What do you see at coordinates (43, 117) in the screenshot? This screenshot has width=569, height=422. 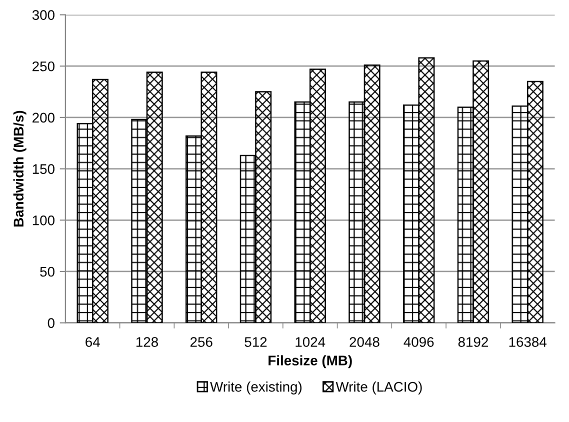 I see `y-tick-label: 200` at bounding box center [43, 117].